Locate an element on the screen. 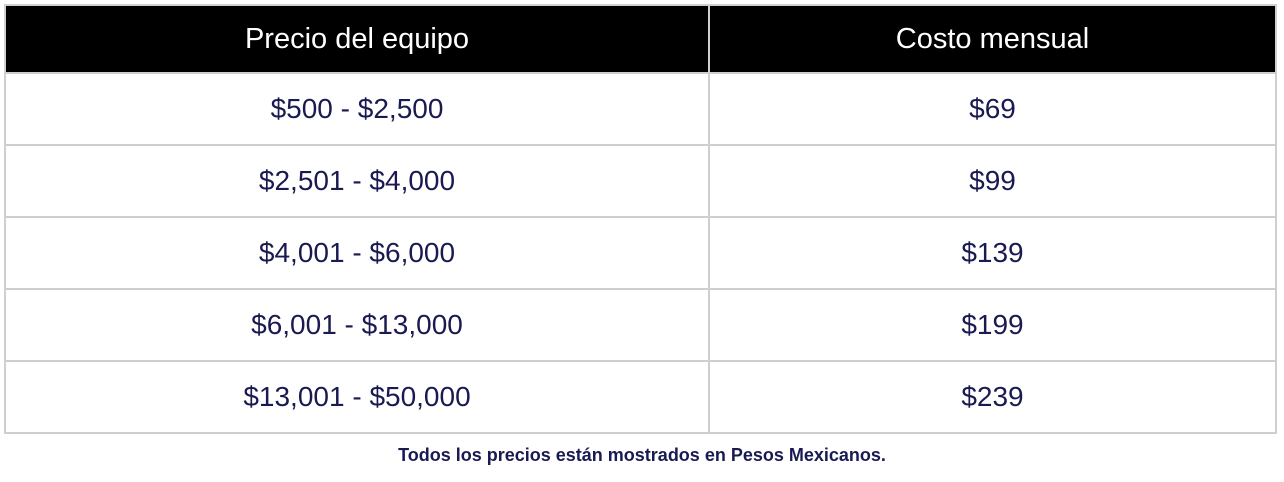  header-row: Precio del equipo Costo mensual is located at coordinates (640, 39).